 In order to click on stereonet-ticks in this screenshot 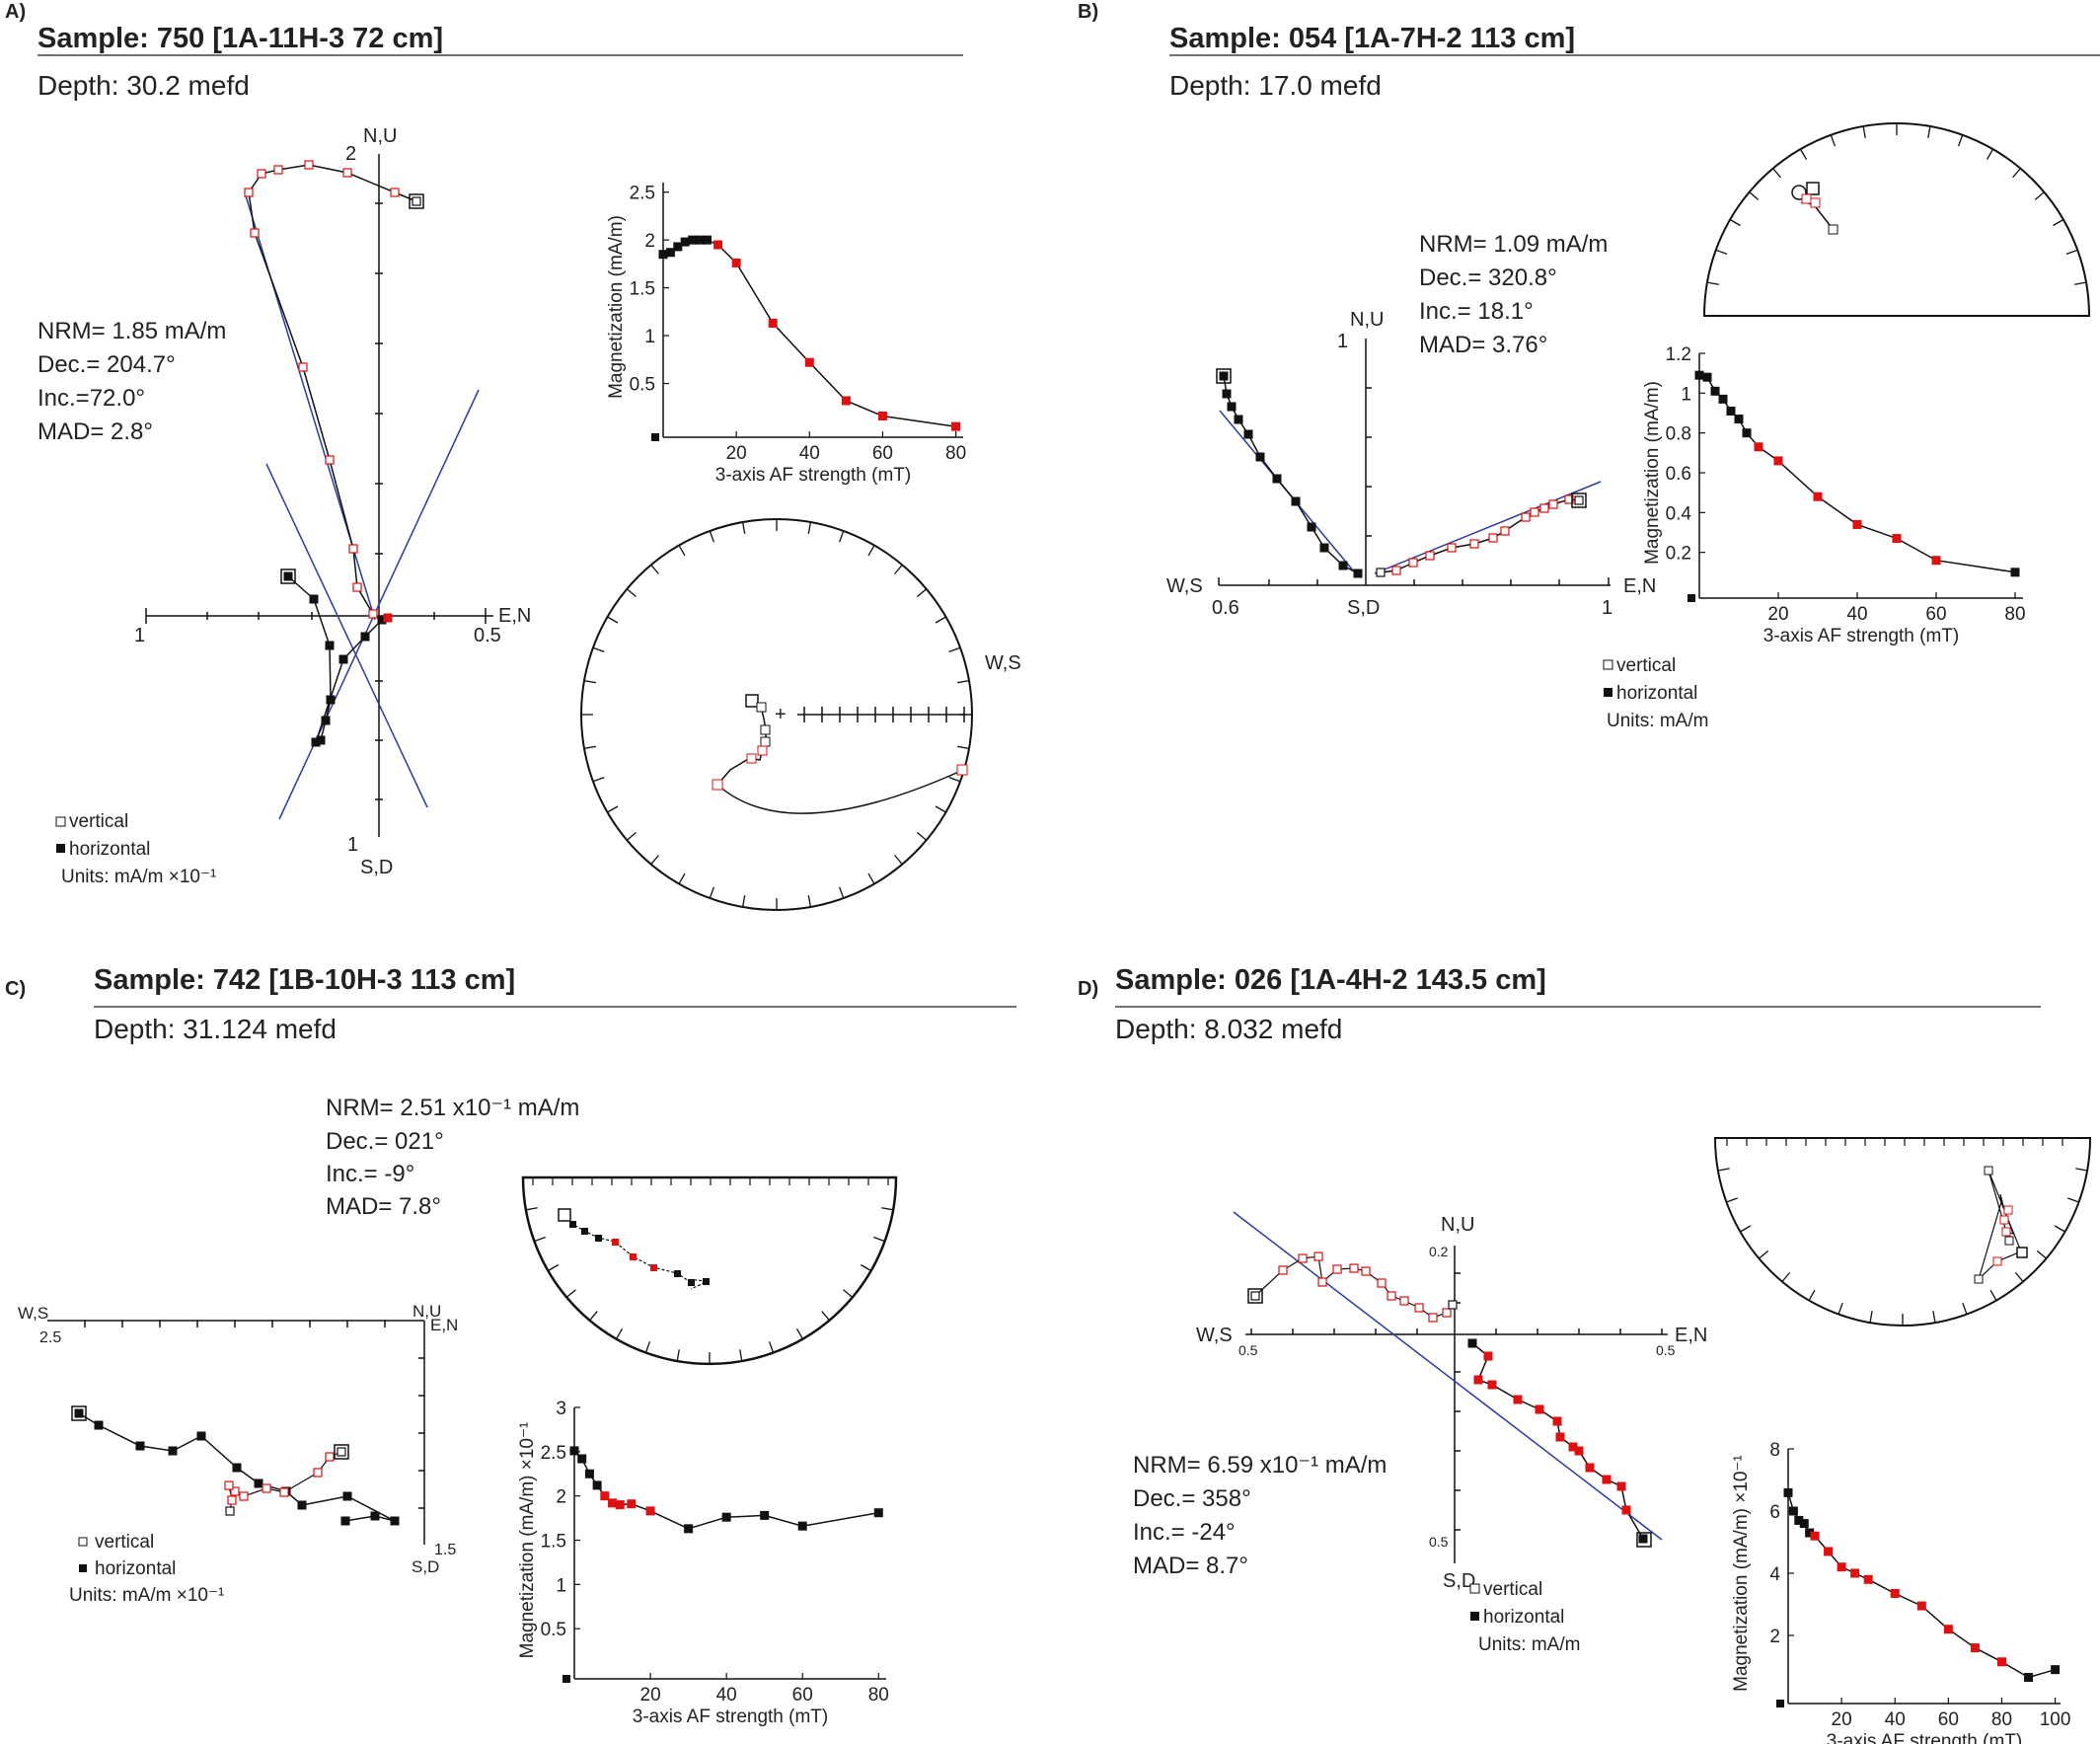, I will do `click(1902, 1231)`.